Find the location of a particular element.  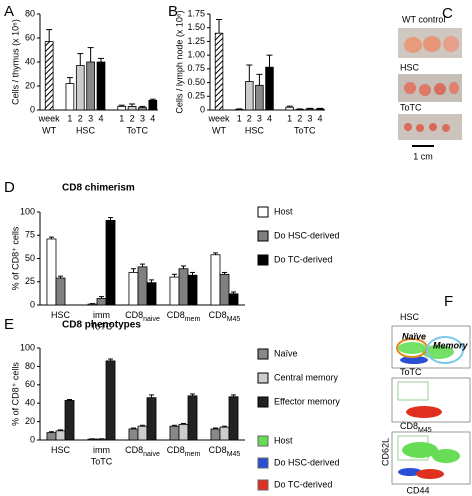

y-axis-label: CD62L is located at coordinates (385, 452).